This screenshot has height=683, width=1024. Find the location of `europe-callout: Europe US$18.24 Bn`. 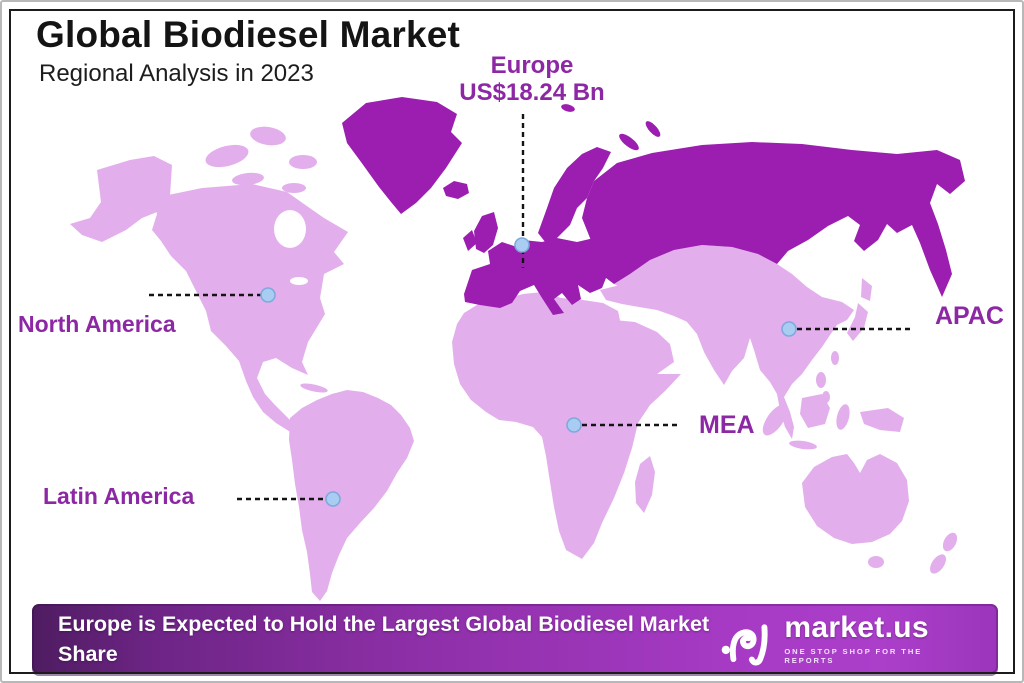

europe-callout: Europe US$18.24 Bn is located at coordinates (532, 79).